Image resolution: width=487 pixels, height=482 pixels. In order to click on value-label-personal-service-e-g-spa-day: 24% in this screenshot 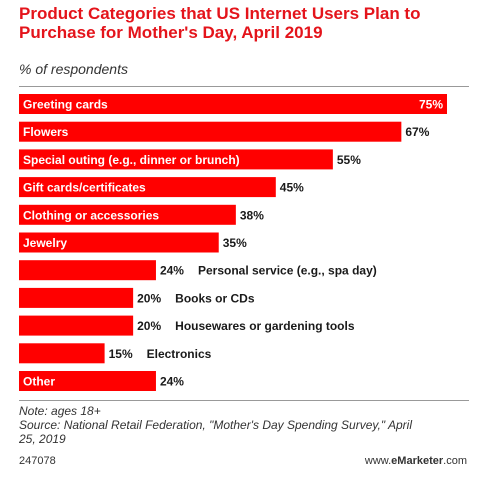, I will do `click(172, 271)`.